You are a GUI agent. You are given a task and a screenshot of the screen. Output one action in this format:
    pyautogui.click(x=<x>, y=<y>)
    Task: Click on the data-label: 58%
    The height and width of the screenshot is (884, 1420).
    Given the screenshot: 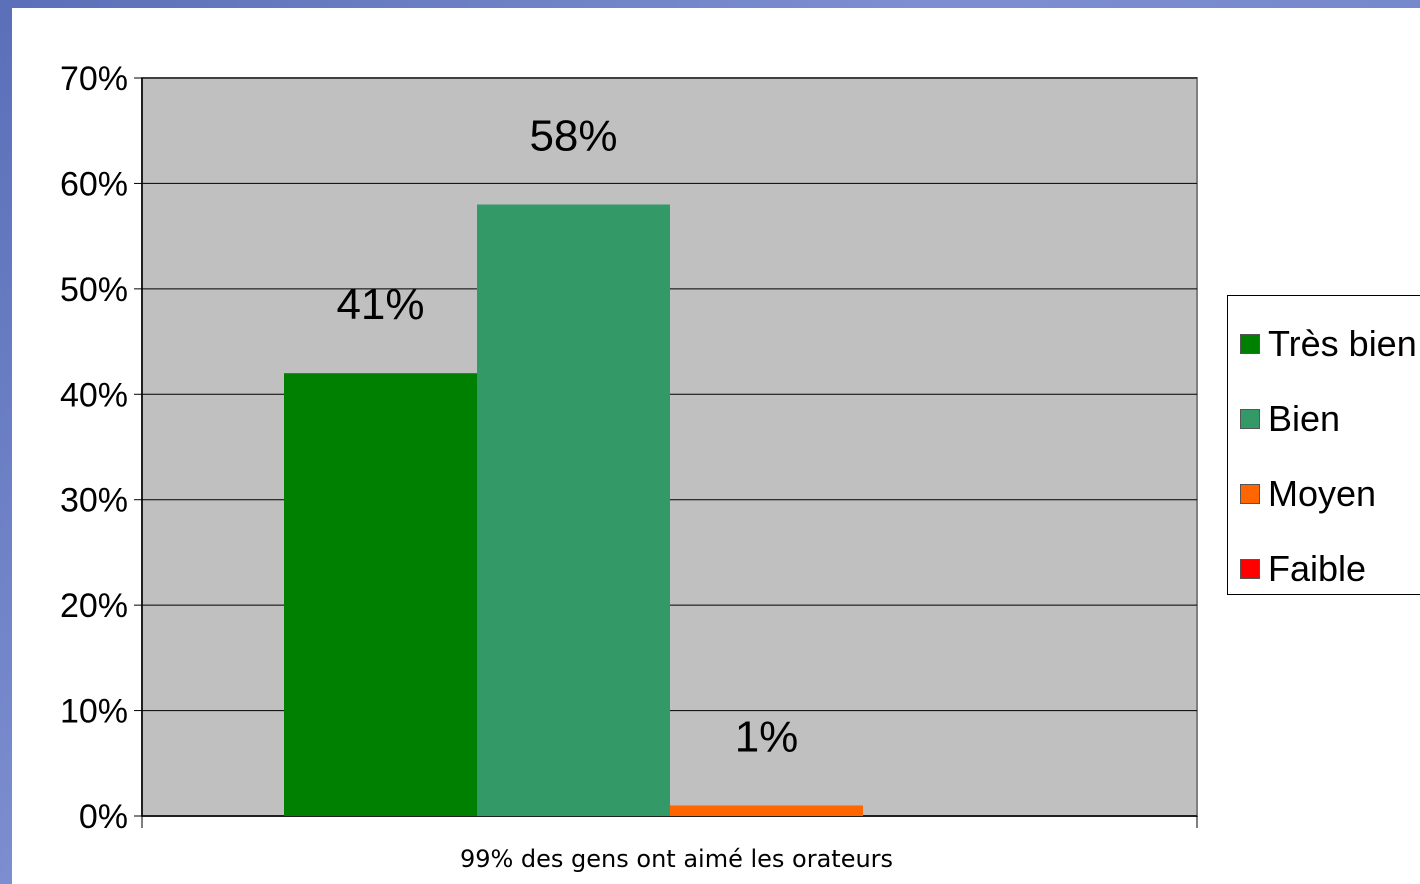 What is the action you would take?
    pyautogui.click(x=573, y=136)
    